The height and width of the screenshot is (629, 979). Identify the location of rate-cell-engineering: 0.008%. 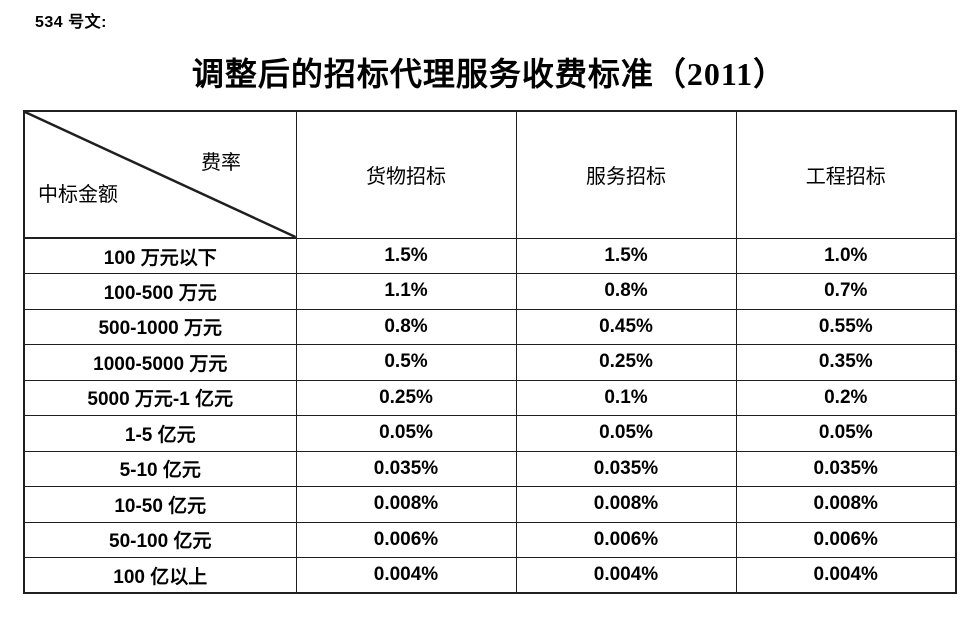
(846, 504).